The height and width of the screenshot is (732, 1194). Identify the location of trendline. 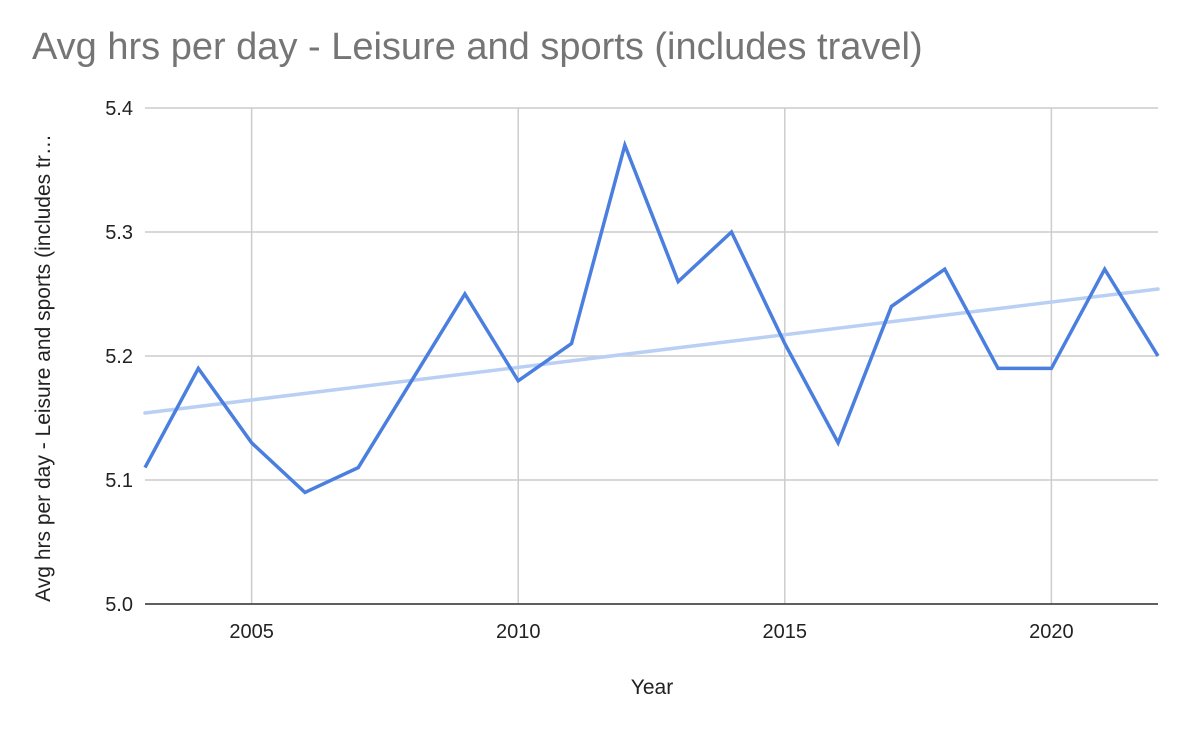
(651, 351).